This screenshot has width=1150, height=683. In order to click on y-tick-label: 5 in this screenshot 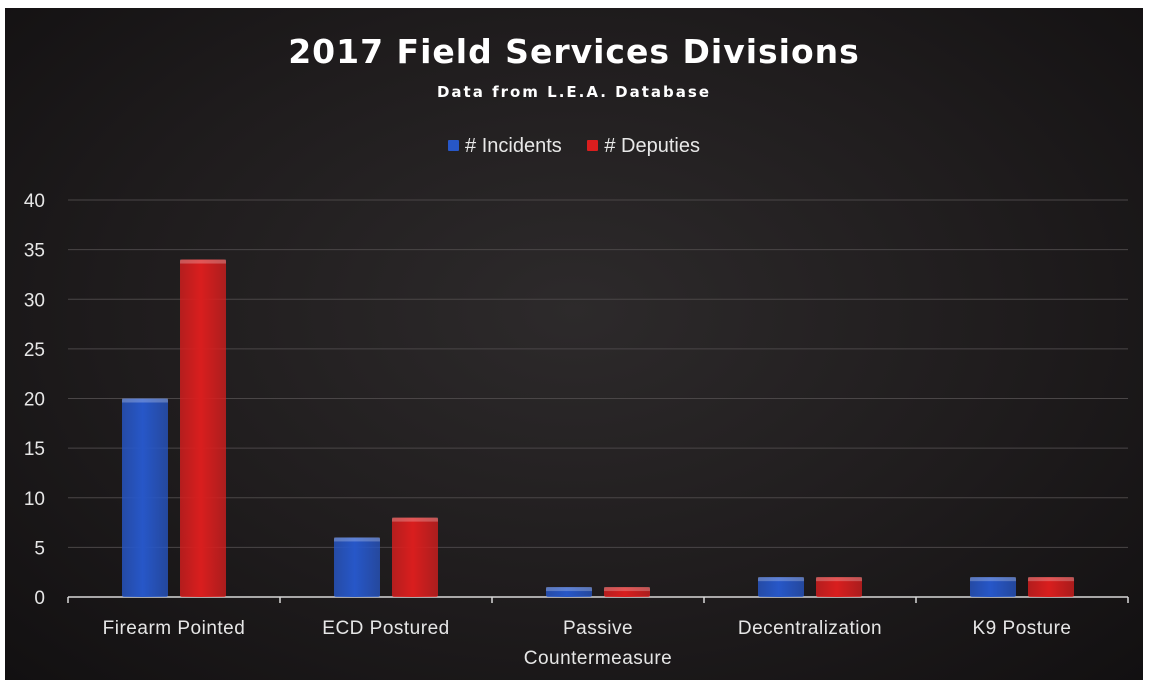, I will do `click(39, 548)`.